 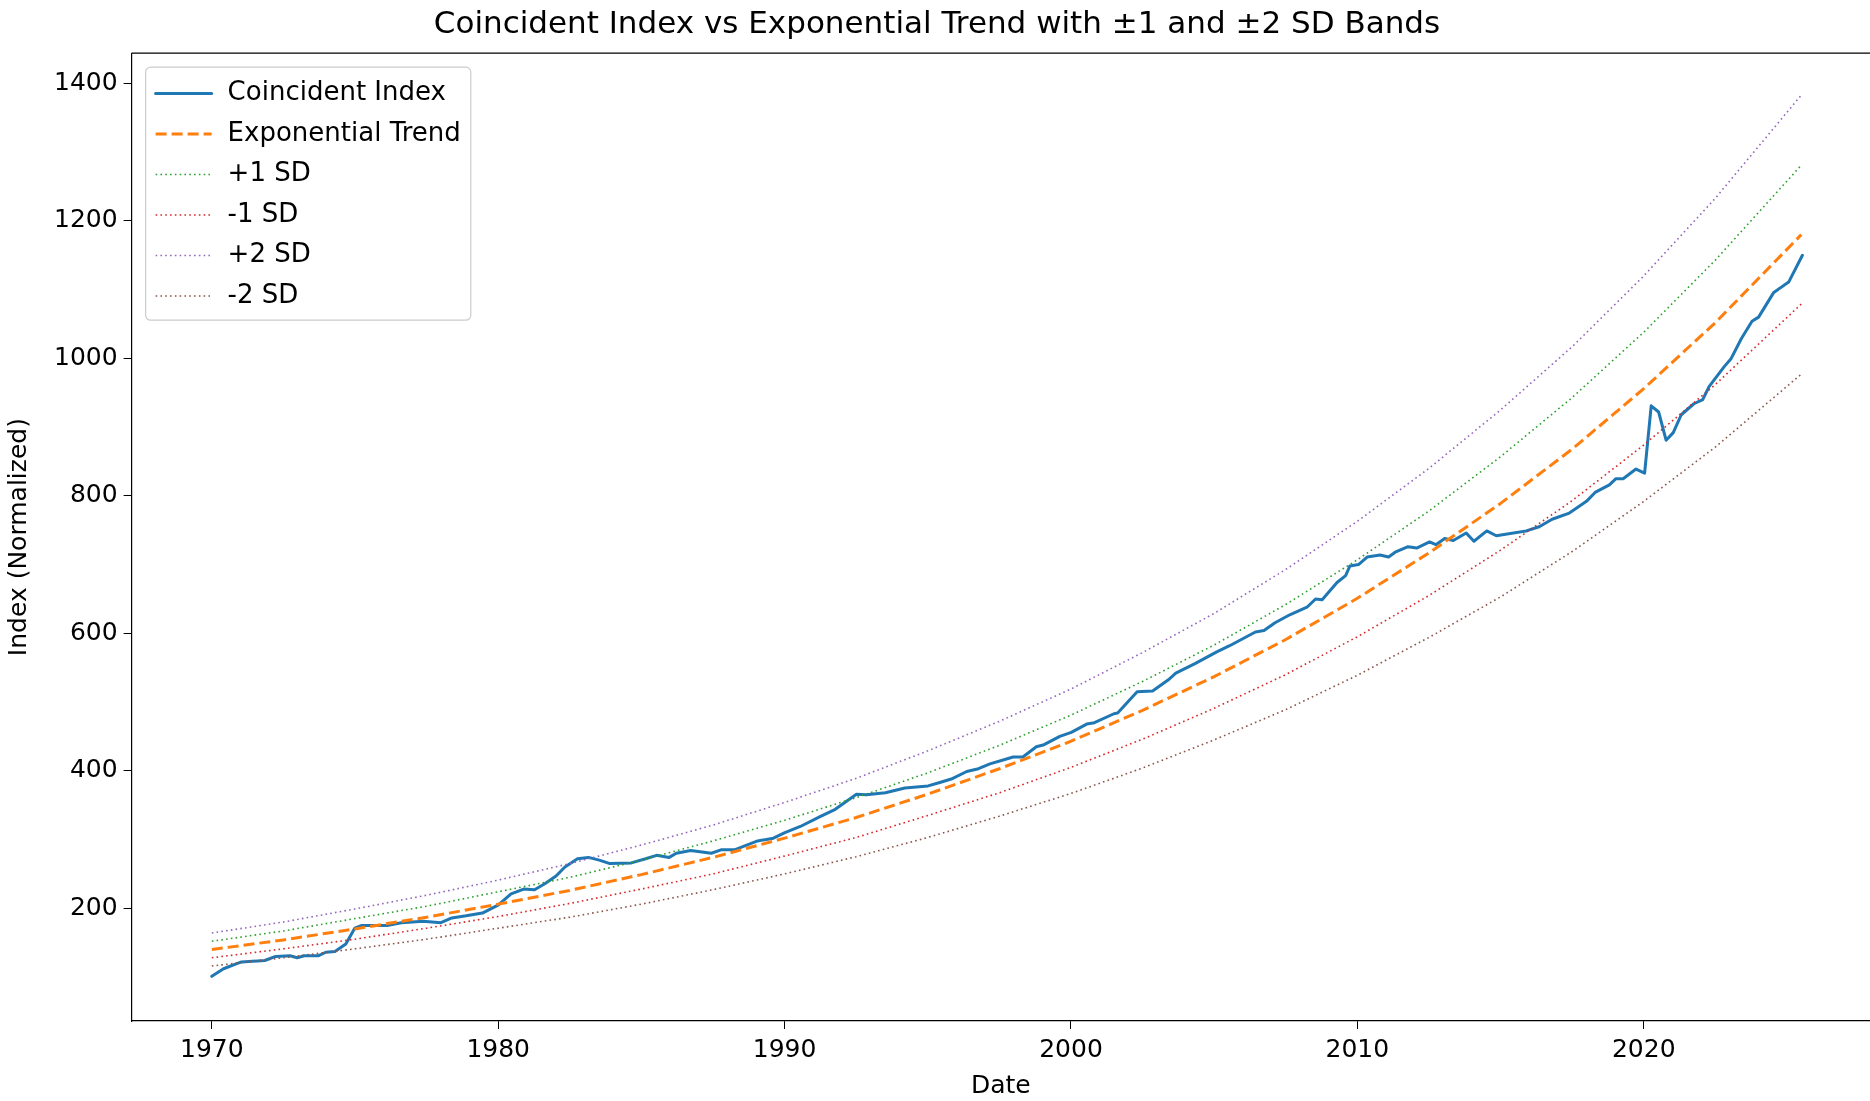 I want to click on x-tick-label: 2020, so click(x=1643, y=1048).